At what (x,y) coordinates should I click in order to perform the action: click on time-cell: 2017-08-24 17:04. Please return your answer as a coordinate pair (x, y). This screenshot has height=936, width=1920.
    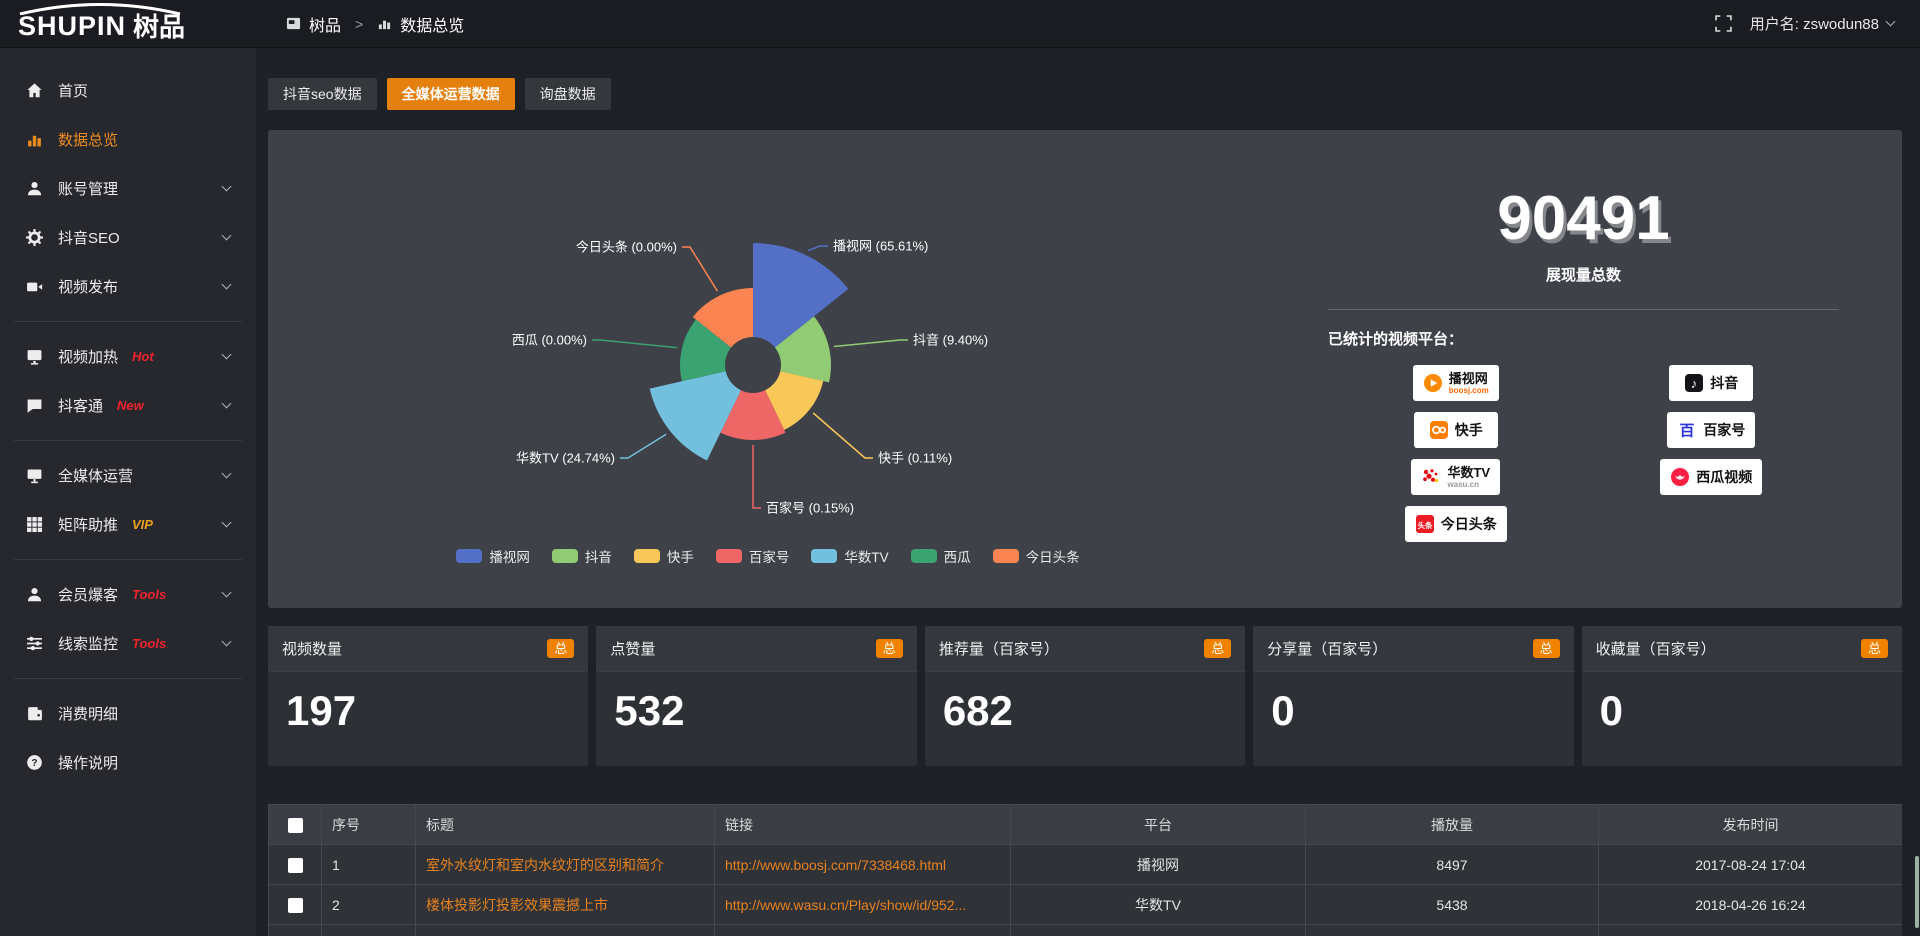
    Looking at the image, I should click on (1750, 864).